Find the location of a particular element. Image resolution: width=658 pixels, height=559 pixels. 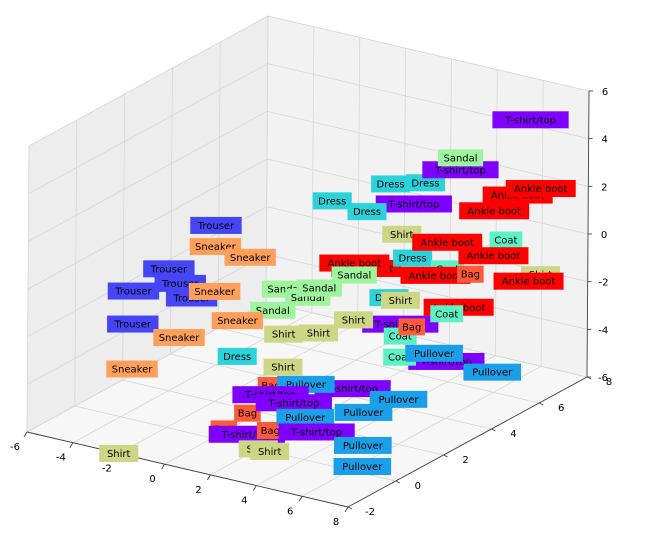

y-axis-line is located at coordinates (467, 442).